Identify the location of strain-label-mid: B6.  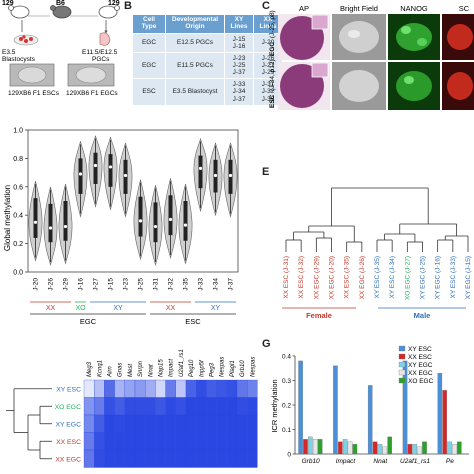
(60, 3).